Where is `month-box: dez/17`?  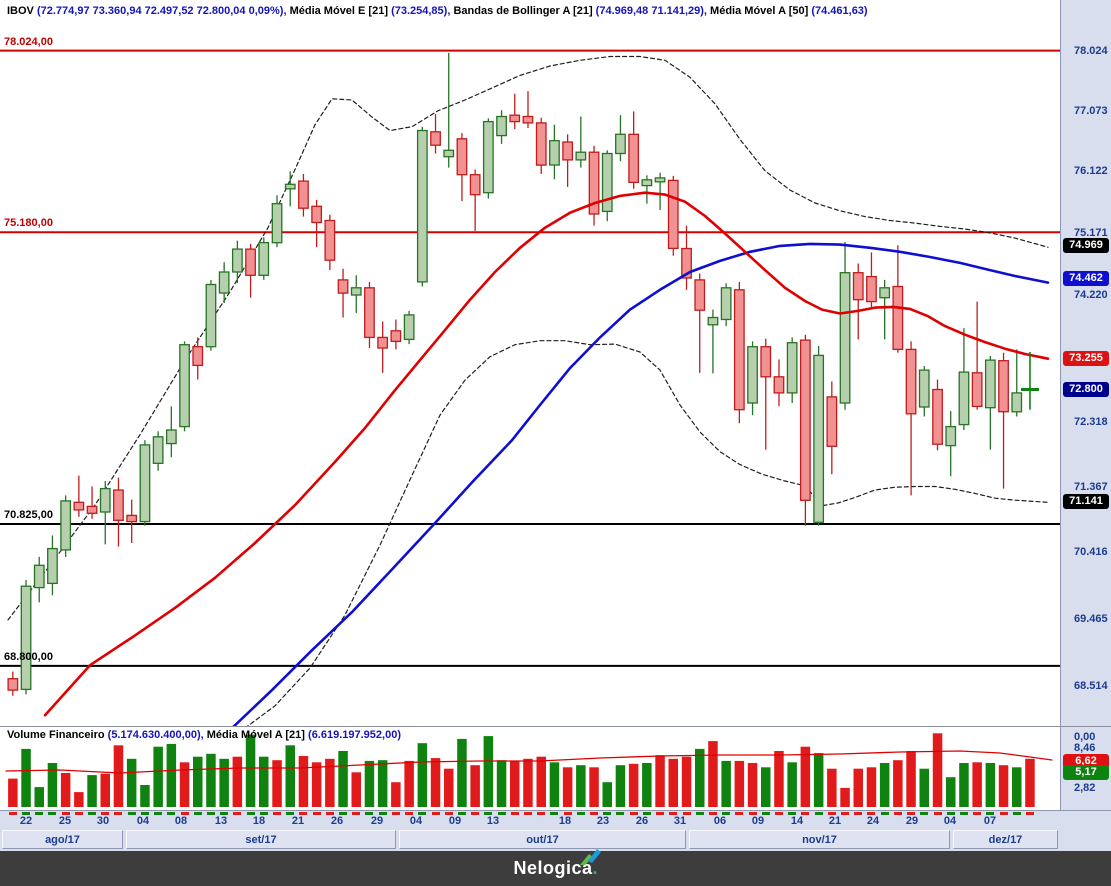 month-box: dez/17 is located at coordinates (1005, 839).